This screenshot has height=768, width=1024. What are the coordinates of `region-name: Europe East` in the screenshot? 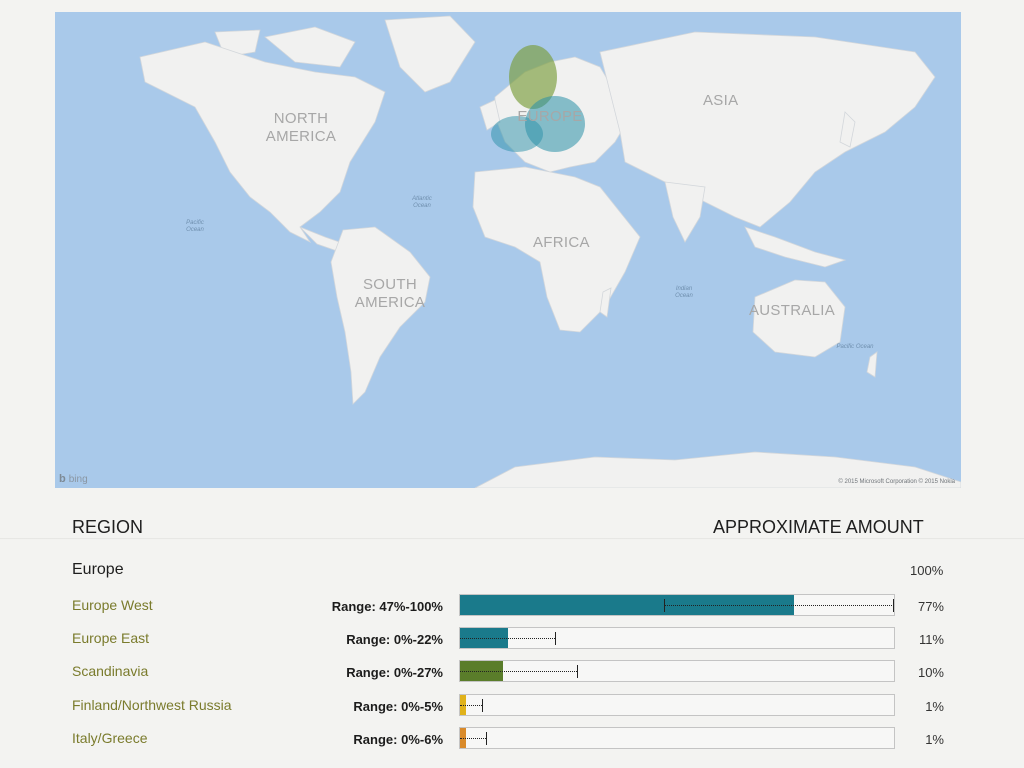 It's located at (111, 638).